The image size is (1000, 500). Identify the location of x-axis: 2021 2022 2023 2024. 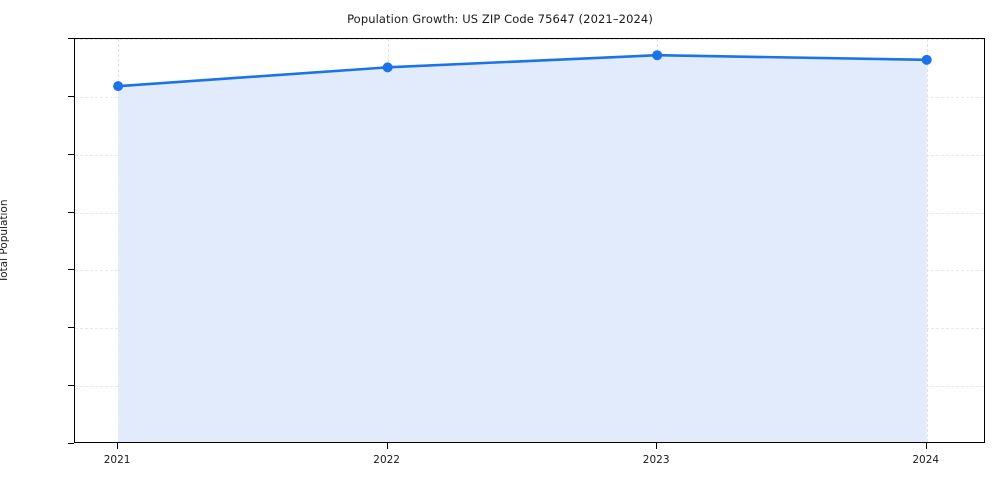
(500, 463).